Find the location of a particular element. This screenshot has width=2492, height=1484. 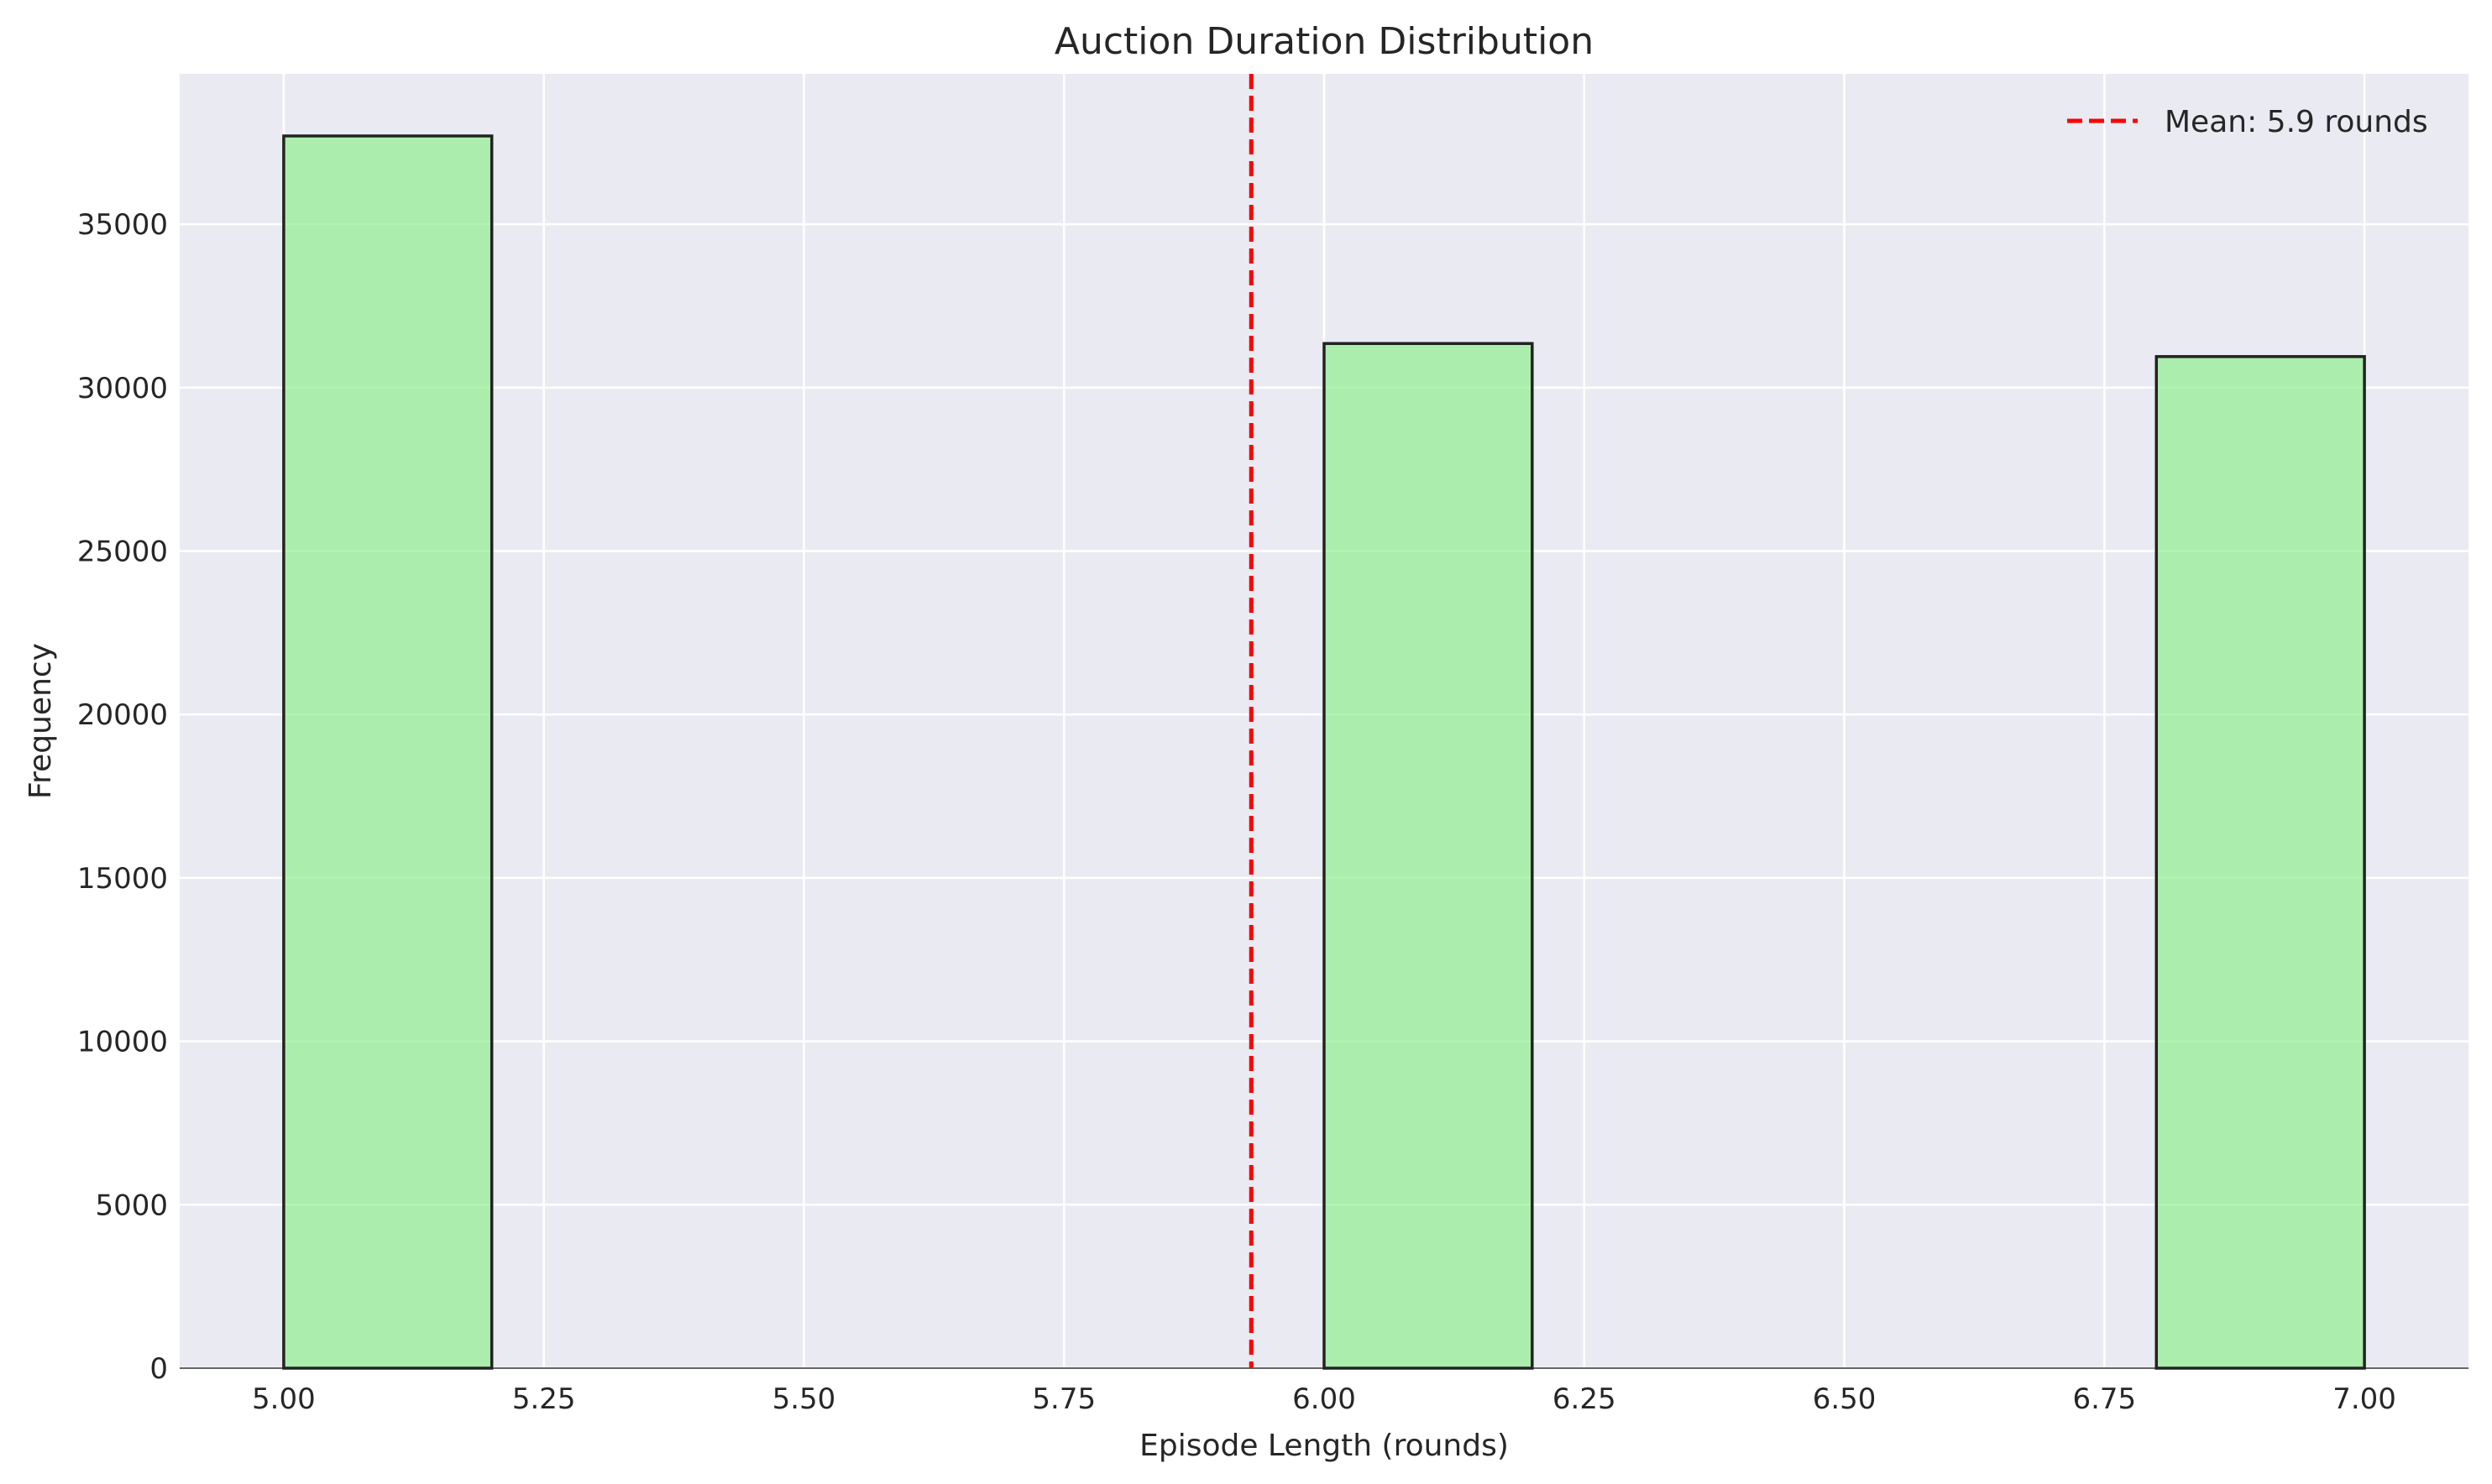

x-tick-label: 5.75 is located at coordinates (1064, 1399).